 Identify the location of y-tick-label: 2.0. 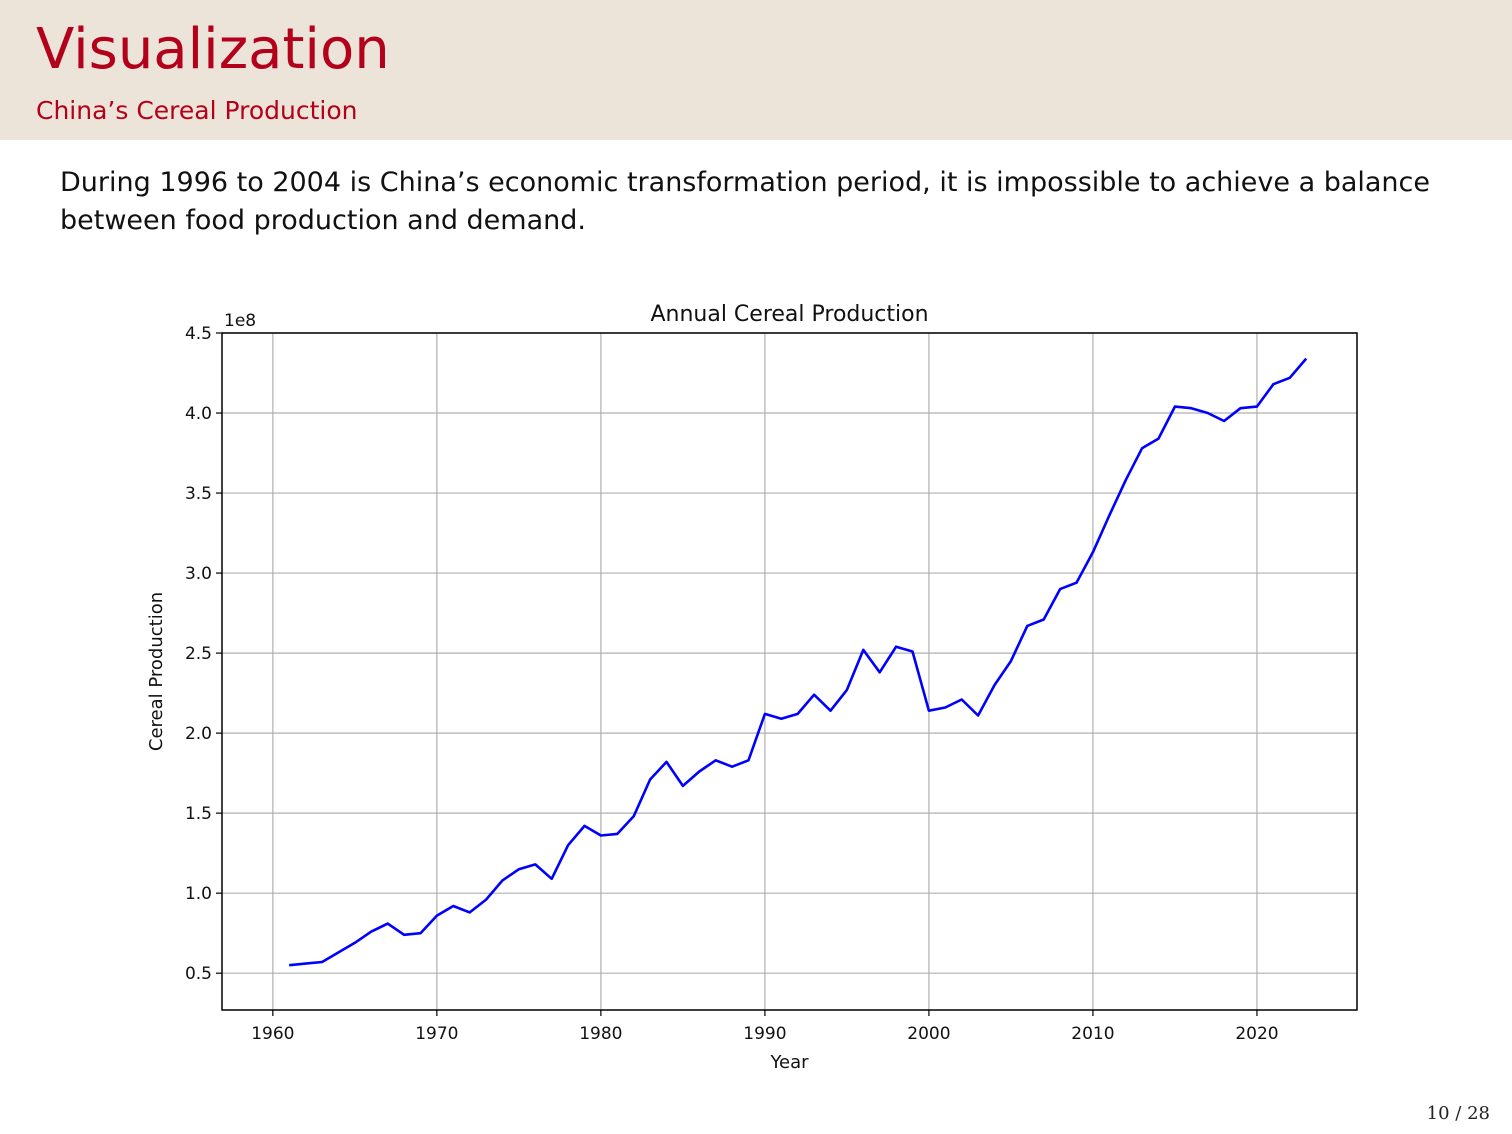
(198, 734).